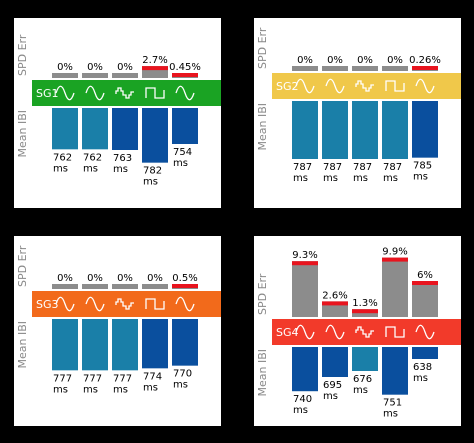 Image resolution: width=474 pixels, height=443 pixels. What do you see at coordinates (47, 93) in the screenshot?
I see `band-label: SG1` at bounding box center [47, 93].